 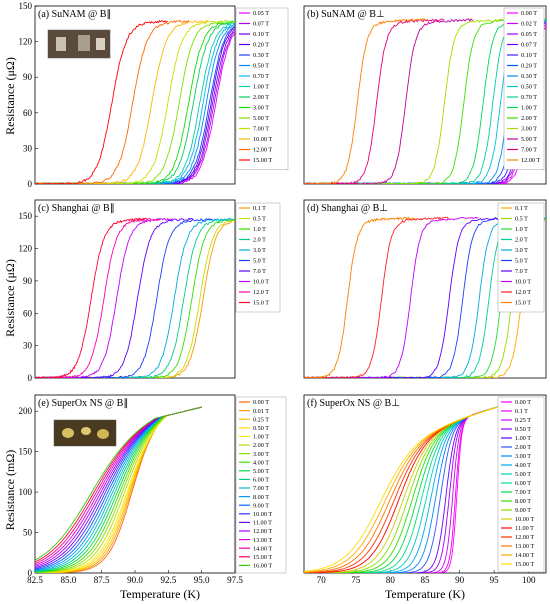 I want to click on x-tick-label: 85.0, so click(x=68, y=580).